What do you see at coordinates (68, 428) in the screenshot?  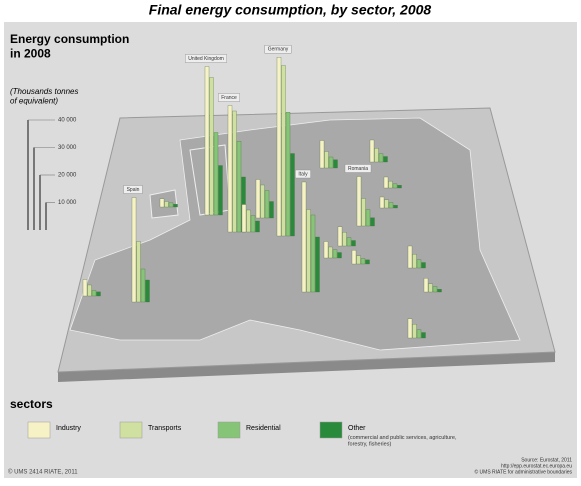 I see `sector-label: Industry` at bounding box center [68, 428].